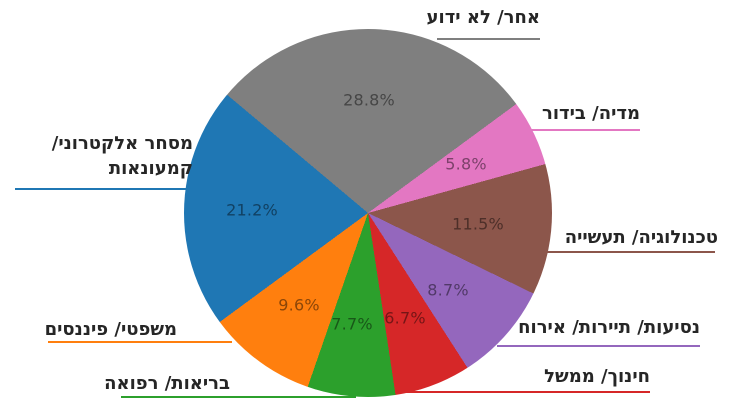 This screenshot has width=740, height=417. I want to click on slice-label-media_entertainment: מדיה/ בידור, so click(591, 113).